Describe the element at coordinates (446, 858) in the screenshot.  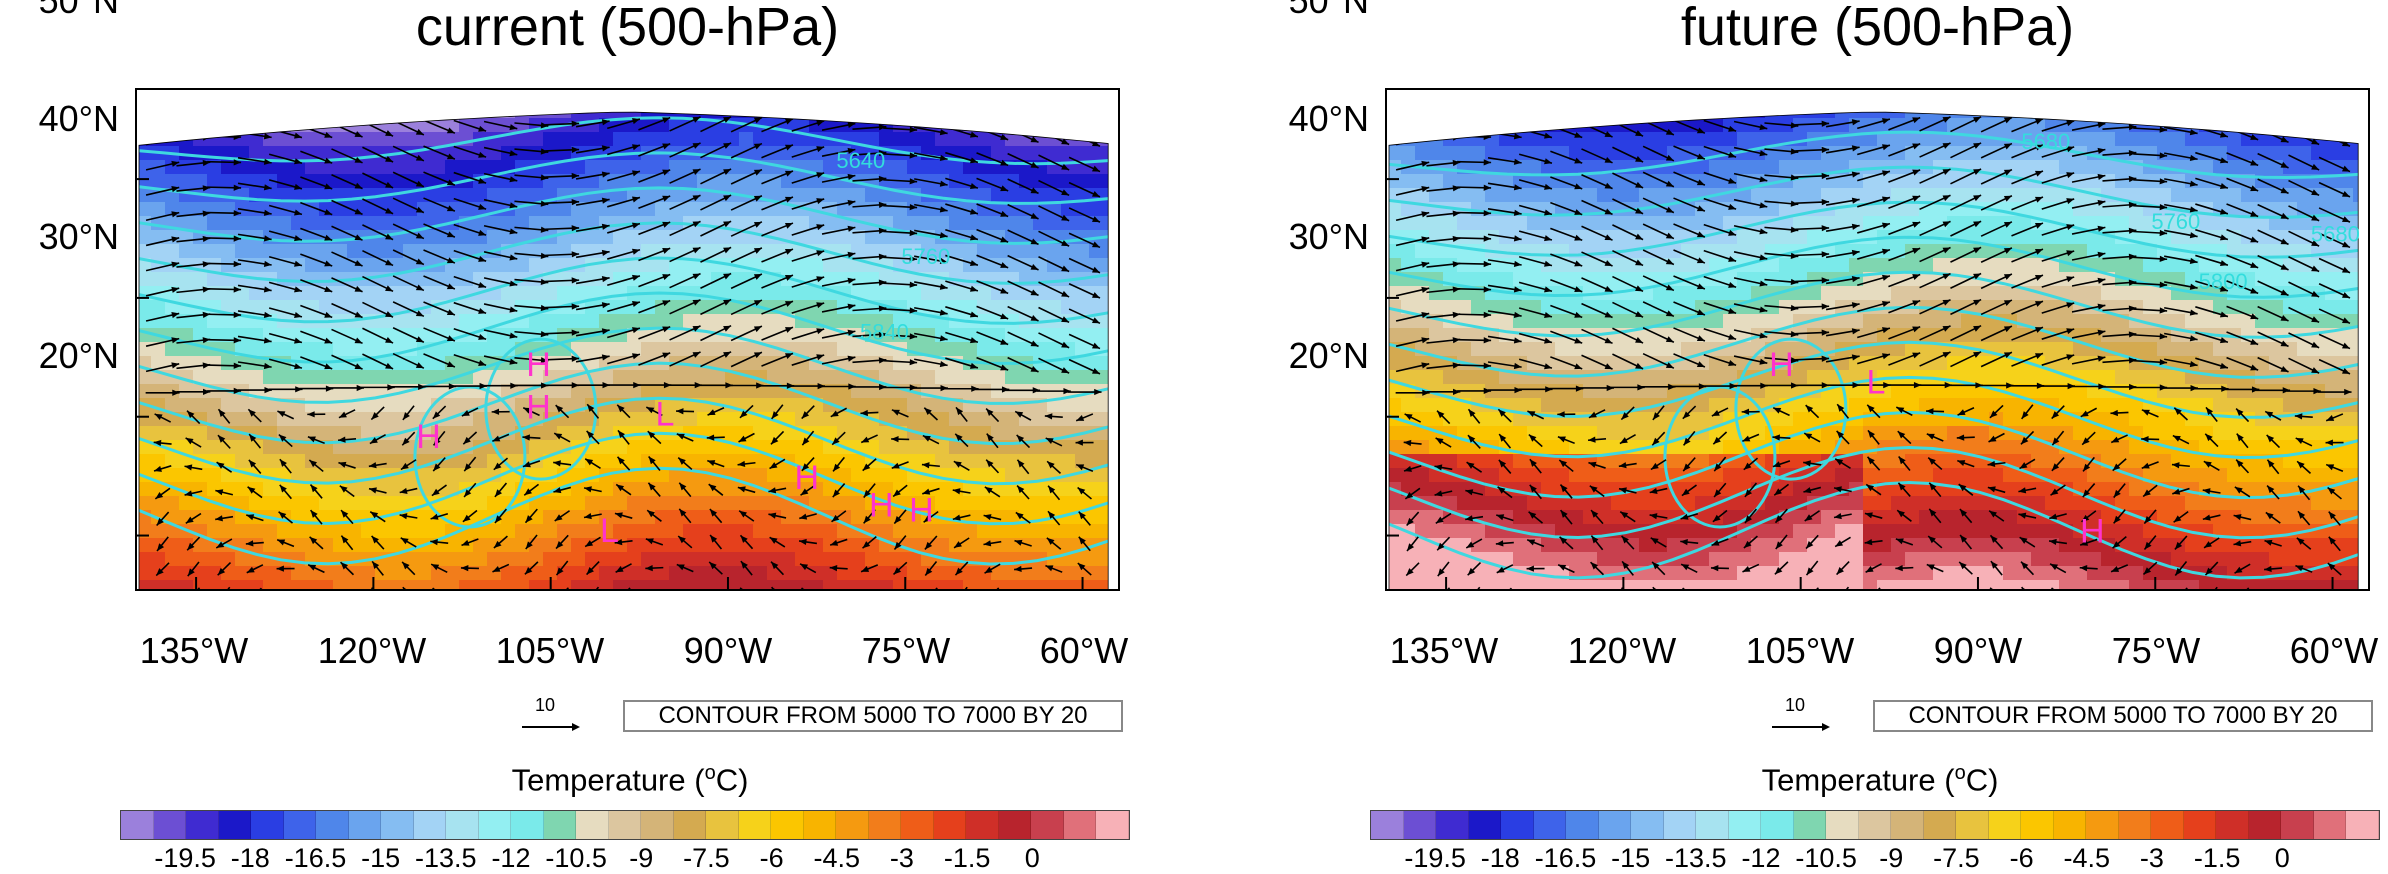
I see `colorbar-label: -13.5` at that location.